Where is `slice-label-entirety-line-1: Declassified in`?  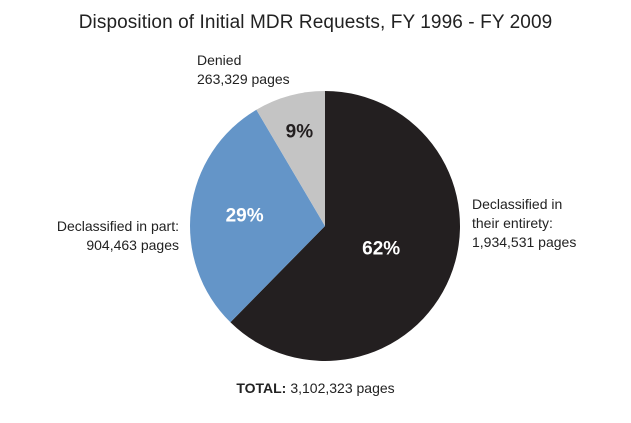
slice-label-entirety-line-1: Declassified in is located at coordinates (517, 204).